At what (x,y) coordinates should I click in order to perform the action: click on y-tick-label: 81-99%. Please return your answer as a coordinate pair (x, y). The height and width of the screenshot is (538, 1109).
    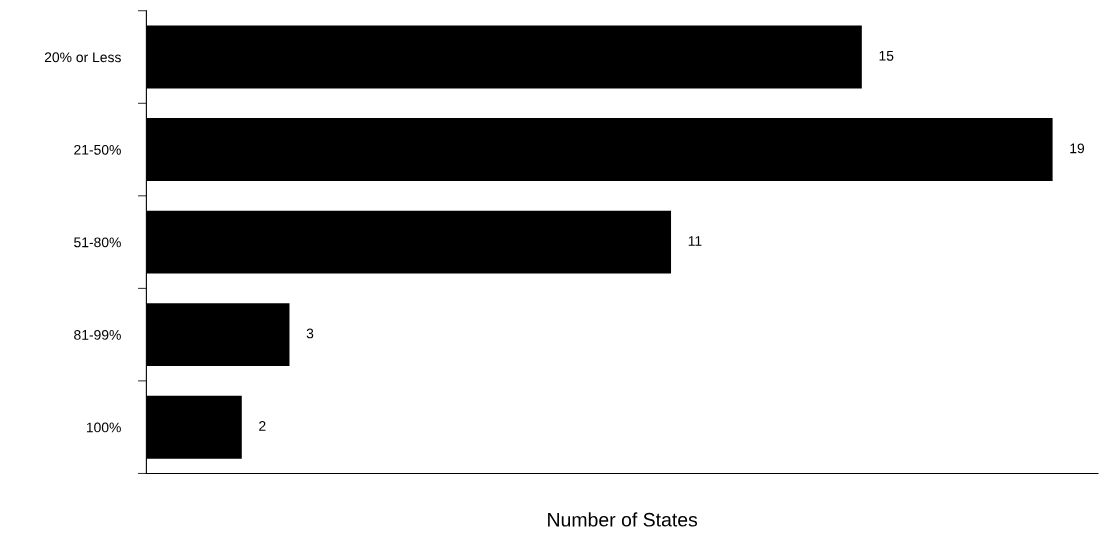
    Looking at the image, I should click on (97, 334).